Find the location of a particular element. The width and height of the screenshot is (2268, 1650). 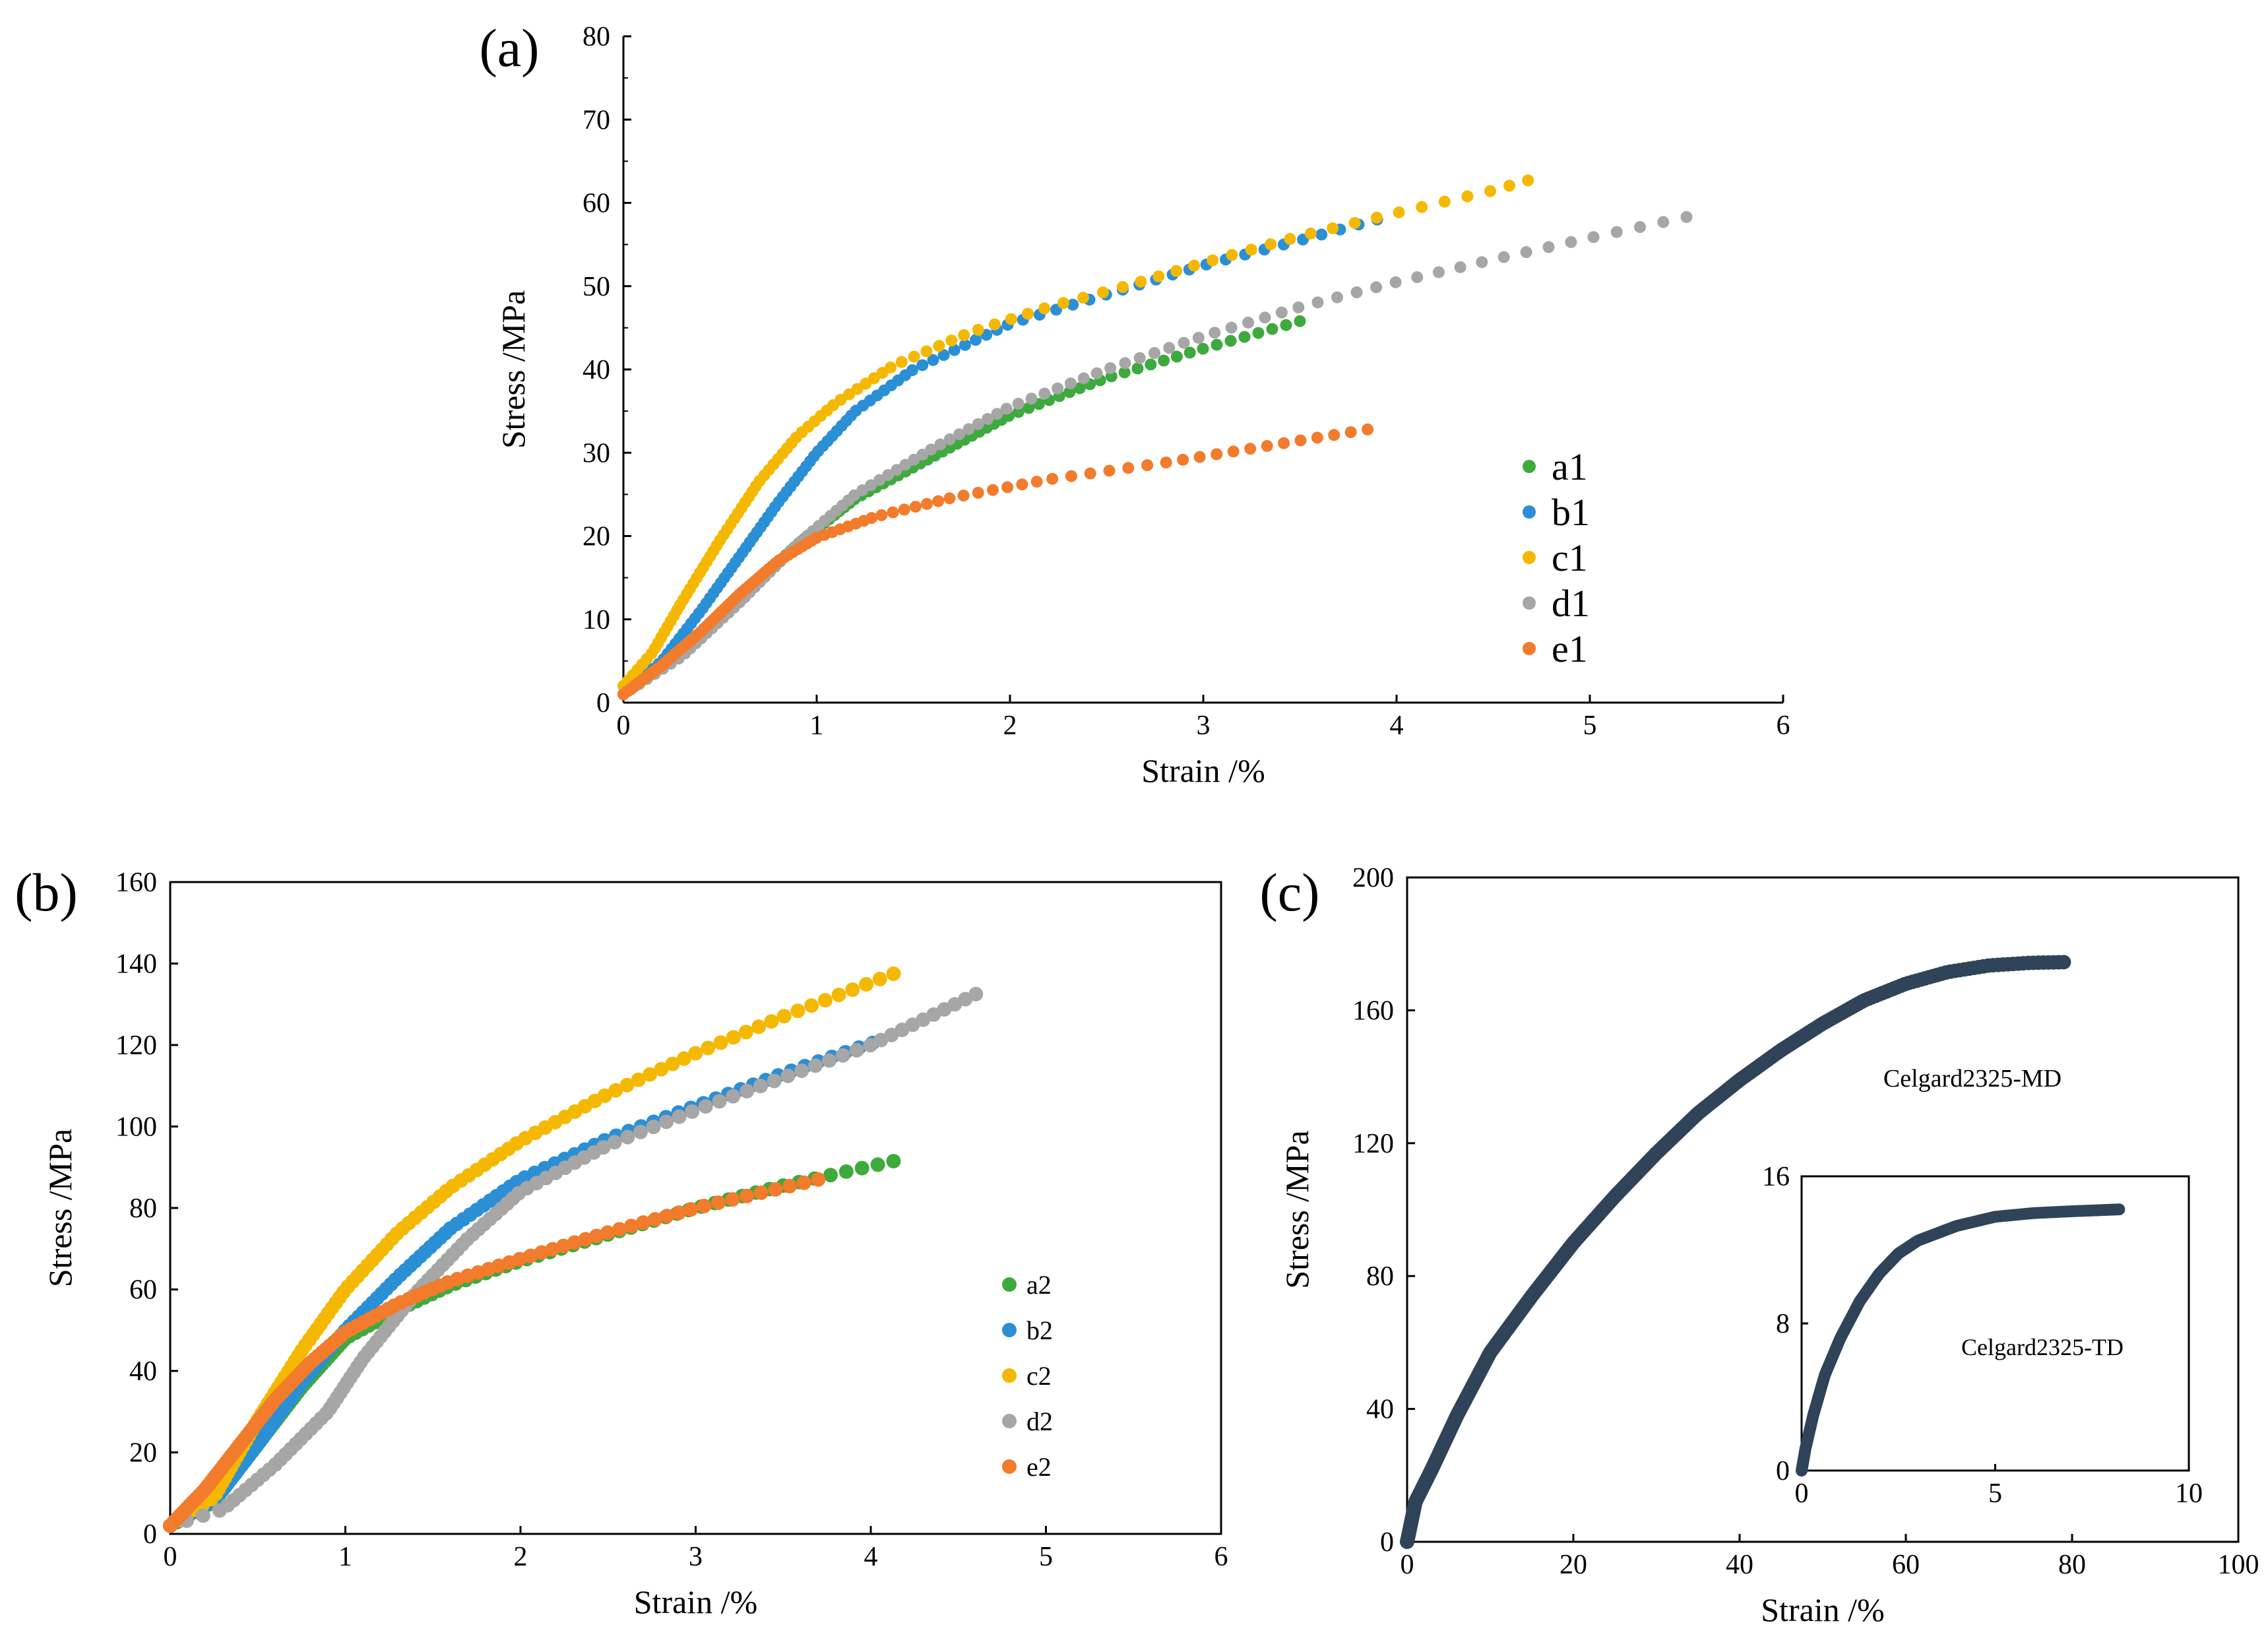

series-c1 is located at coordinates (1075, 433).